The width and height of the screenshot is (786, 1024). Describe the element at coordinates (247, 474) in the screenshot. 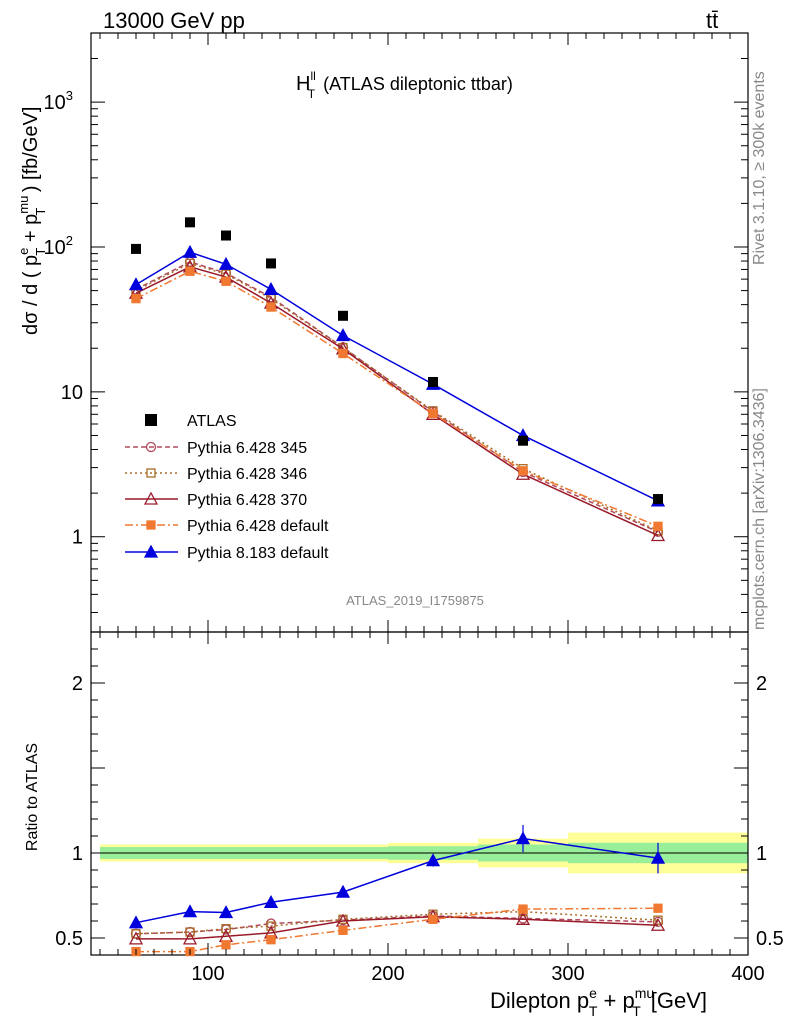

I see `legend-series: Pythia 6.428 346` at that location.